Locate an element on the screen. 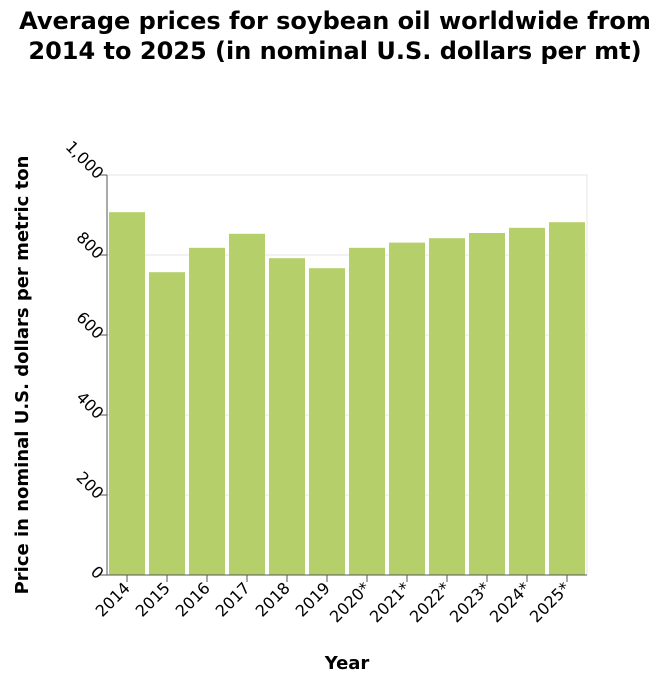 The height and width of the screenshot is (684, 670). x-tick-label: 2022* is located at coordinates (430, 602).